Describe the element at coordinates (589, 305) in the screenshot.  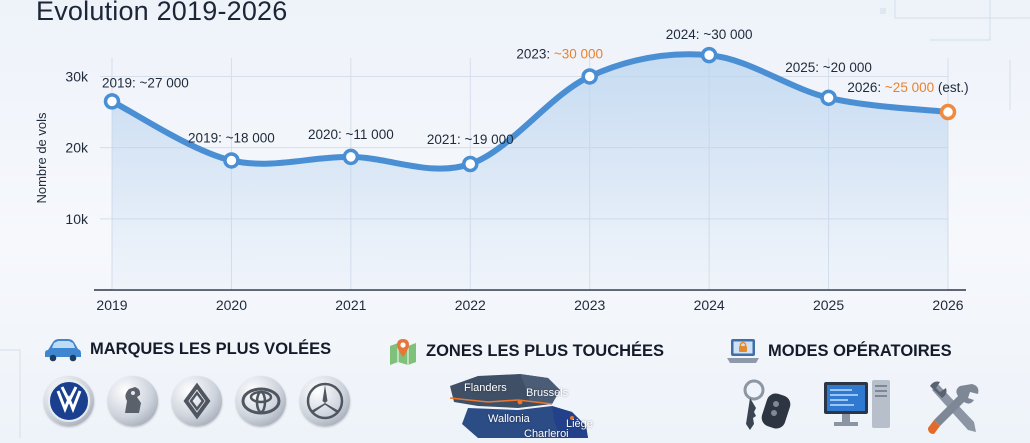
I see `x-tick-label: 2023` at that location.